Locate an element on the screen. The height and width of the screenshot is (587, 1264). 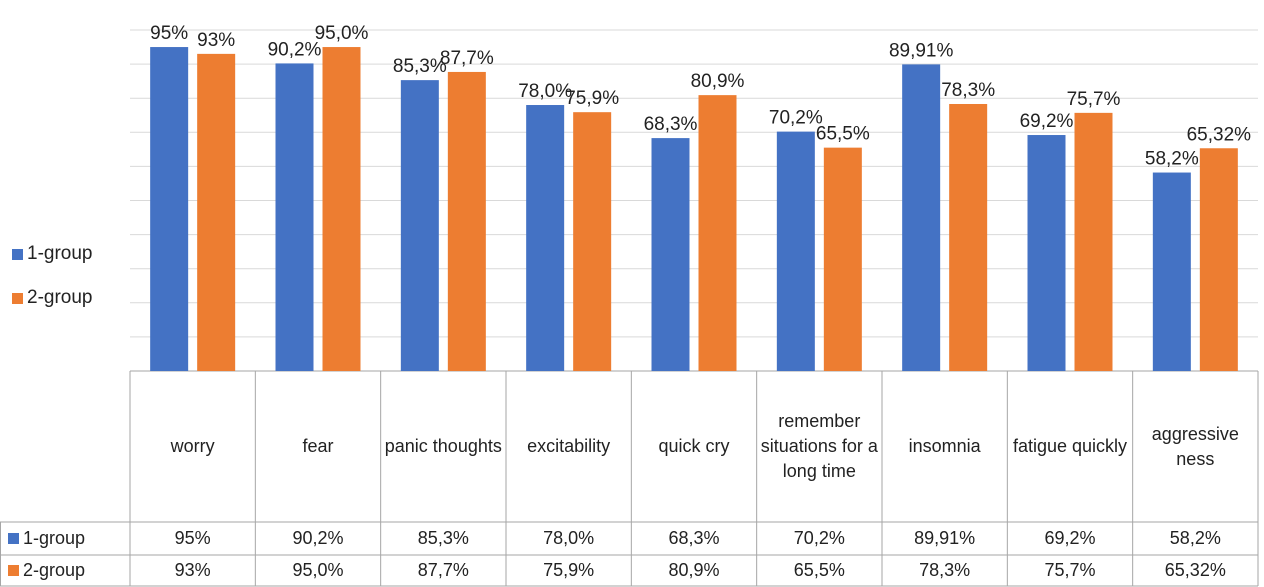
table-row-header: 1-group is located at coordinates (46, 538).